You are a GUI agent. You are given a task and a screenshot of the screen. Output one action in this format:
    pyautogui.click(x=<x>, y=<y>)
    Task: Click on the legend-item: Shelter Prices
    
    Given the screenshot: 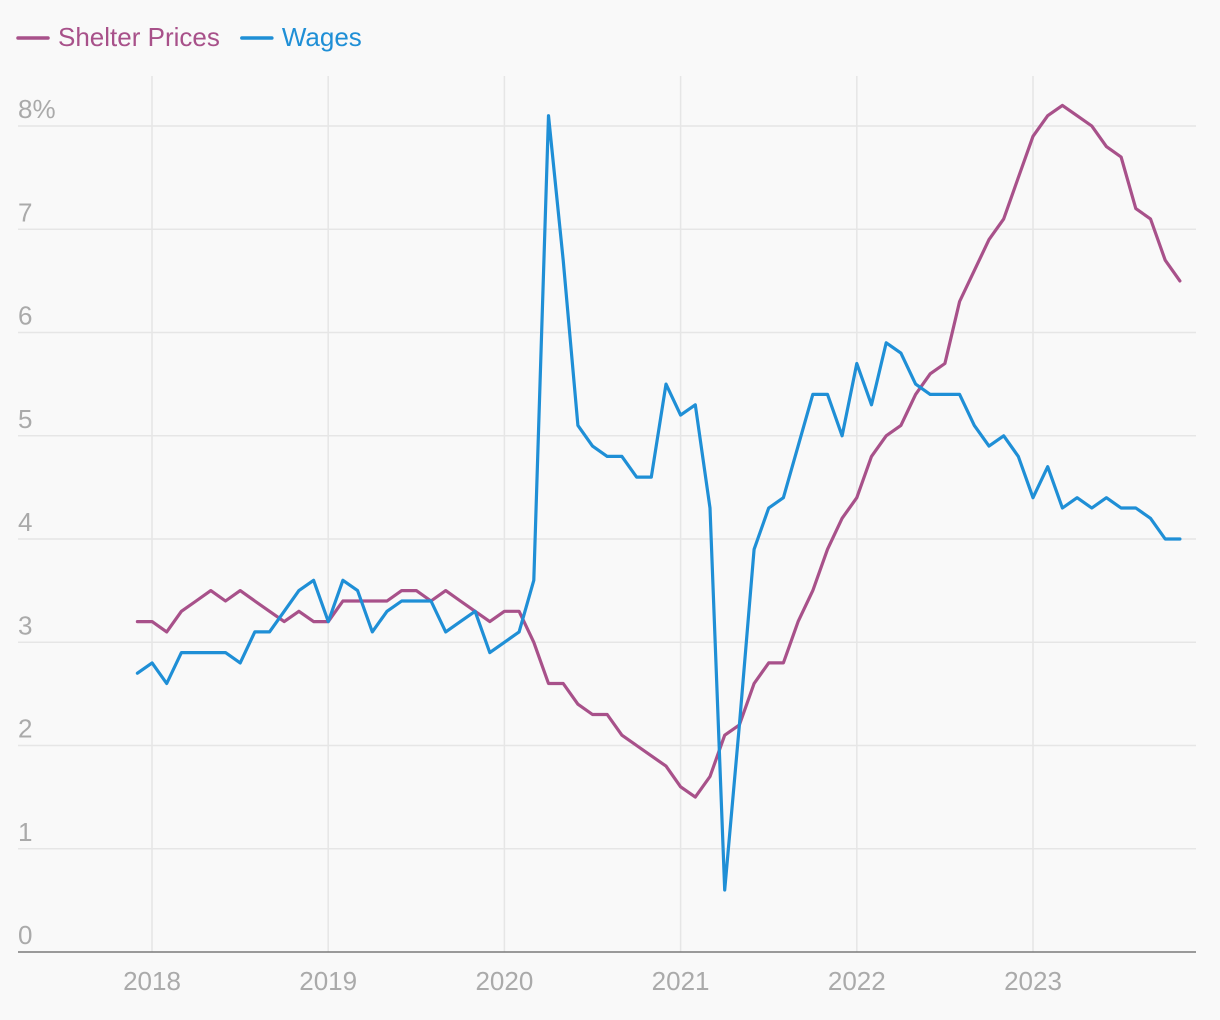 What is the action you would take?
    pyautogui.click(x=118, y=37)
    